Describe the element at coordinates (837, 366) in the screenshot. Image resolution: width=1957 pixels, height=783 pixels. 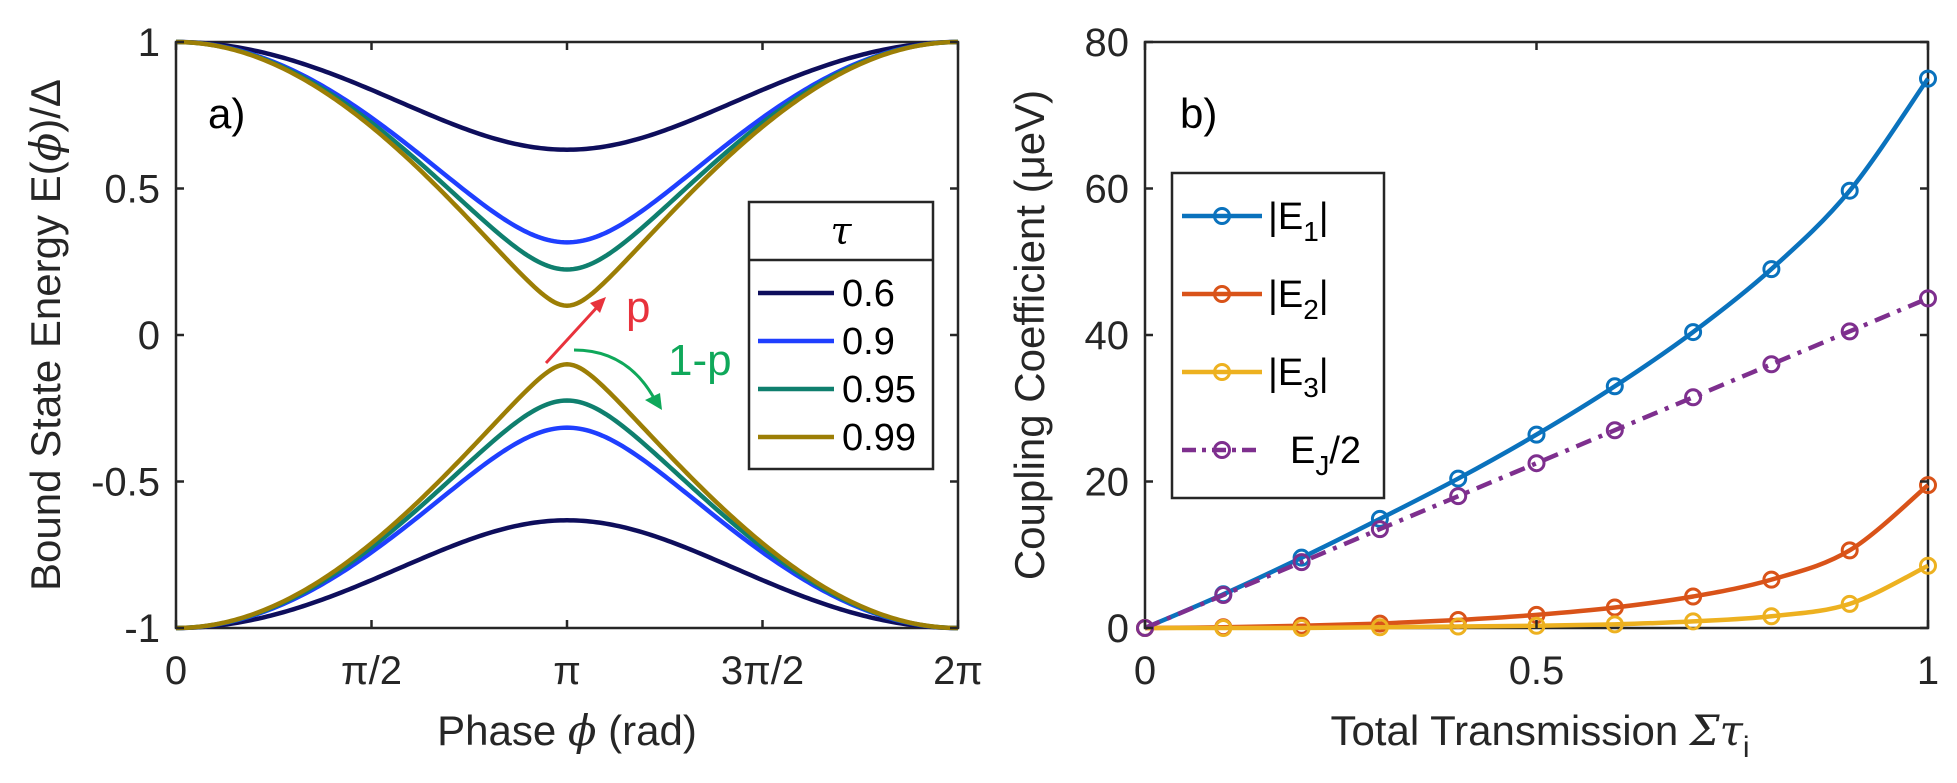
I see `panel-a-legend-rows: 0.6 0.9 0.95 0.99` at that location.